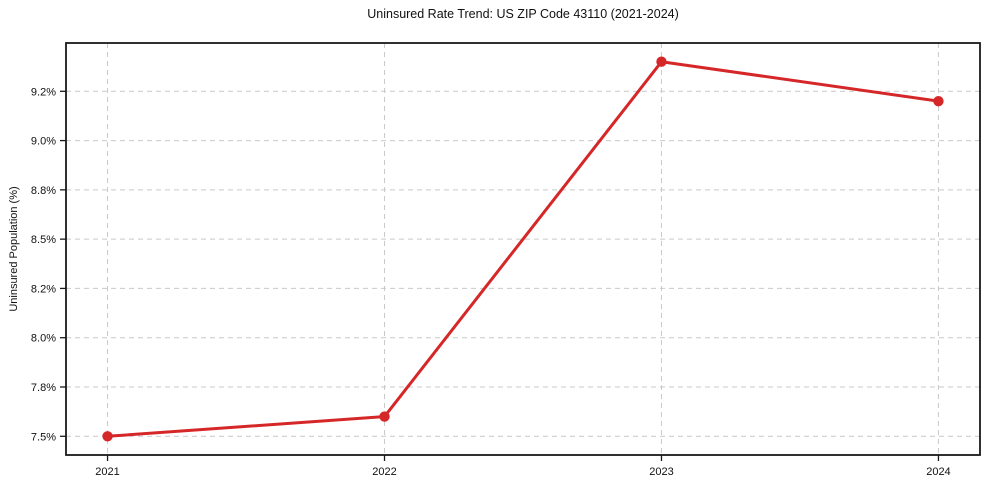  I want to click on x-tick-label: 2024, so click(938, 472).